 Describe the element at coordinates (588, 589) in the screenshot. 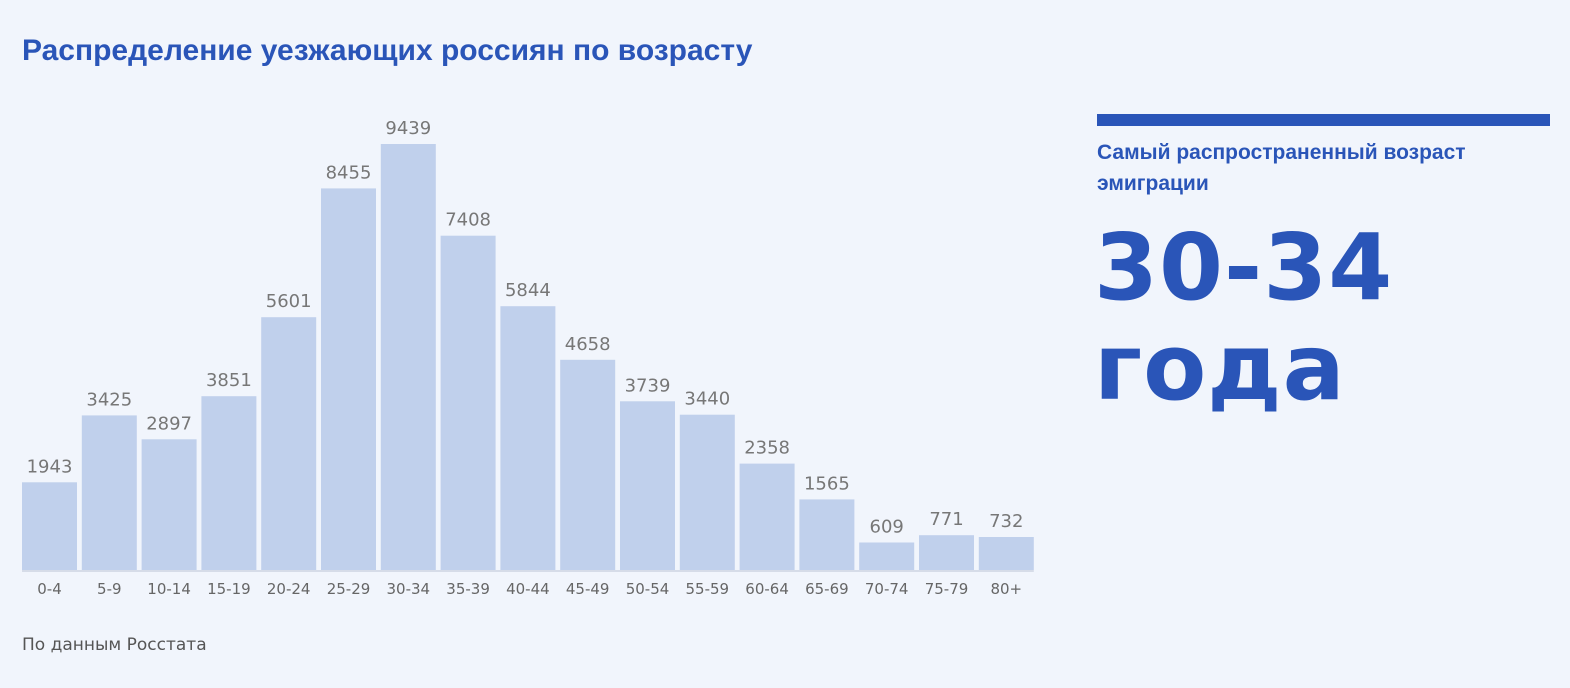

I see `tick-label-45-49: 45-49` at that location.